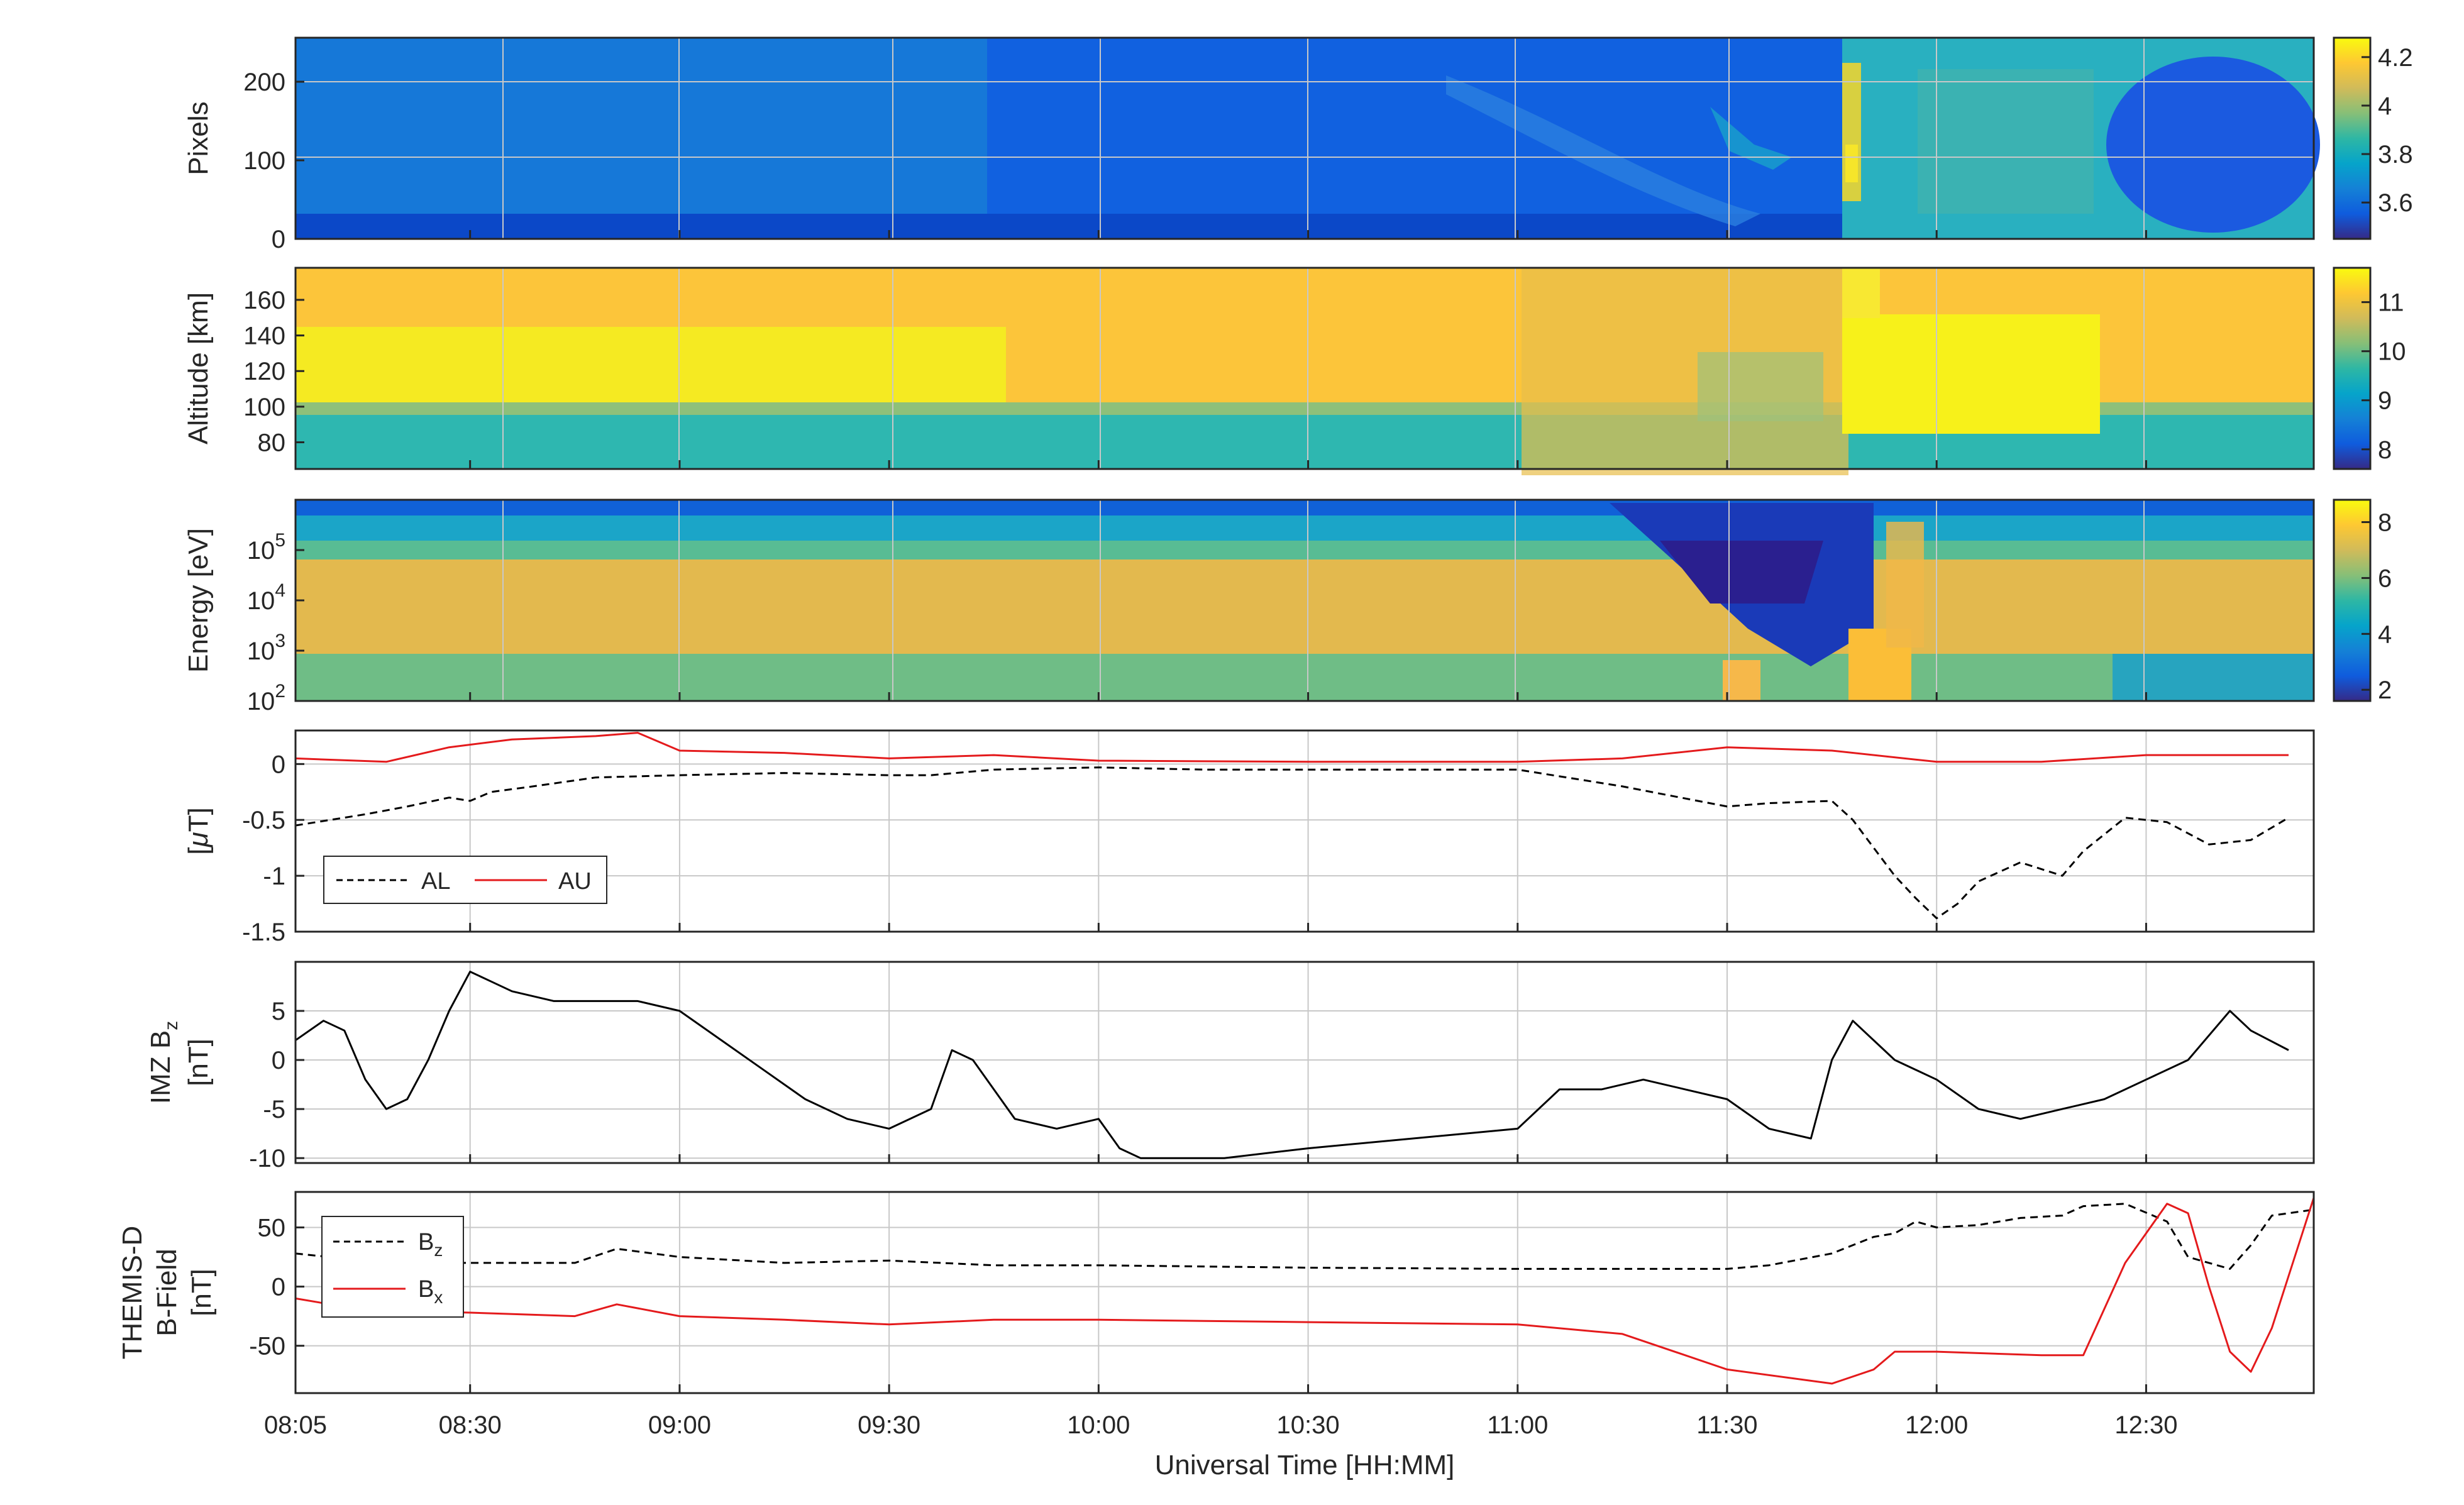  Describe the element at coordinates (267, 1158) in the screenshot. I see `ytick-label: -10` at that location.